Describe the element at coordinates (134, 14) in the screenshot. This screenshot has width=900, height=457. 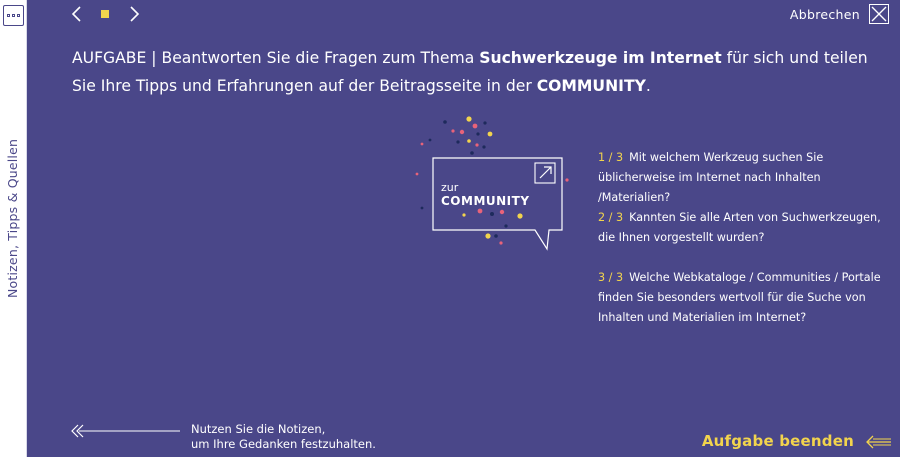
I see `chevron-right-icon` at that location.